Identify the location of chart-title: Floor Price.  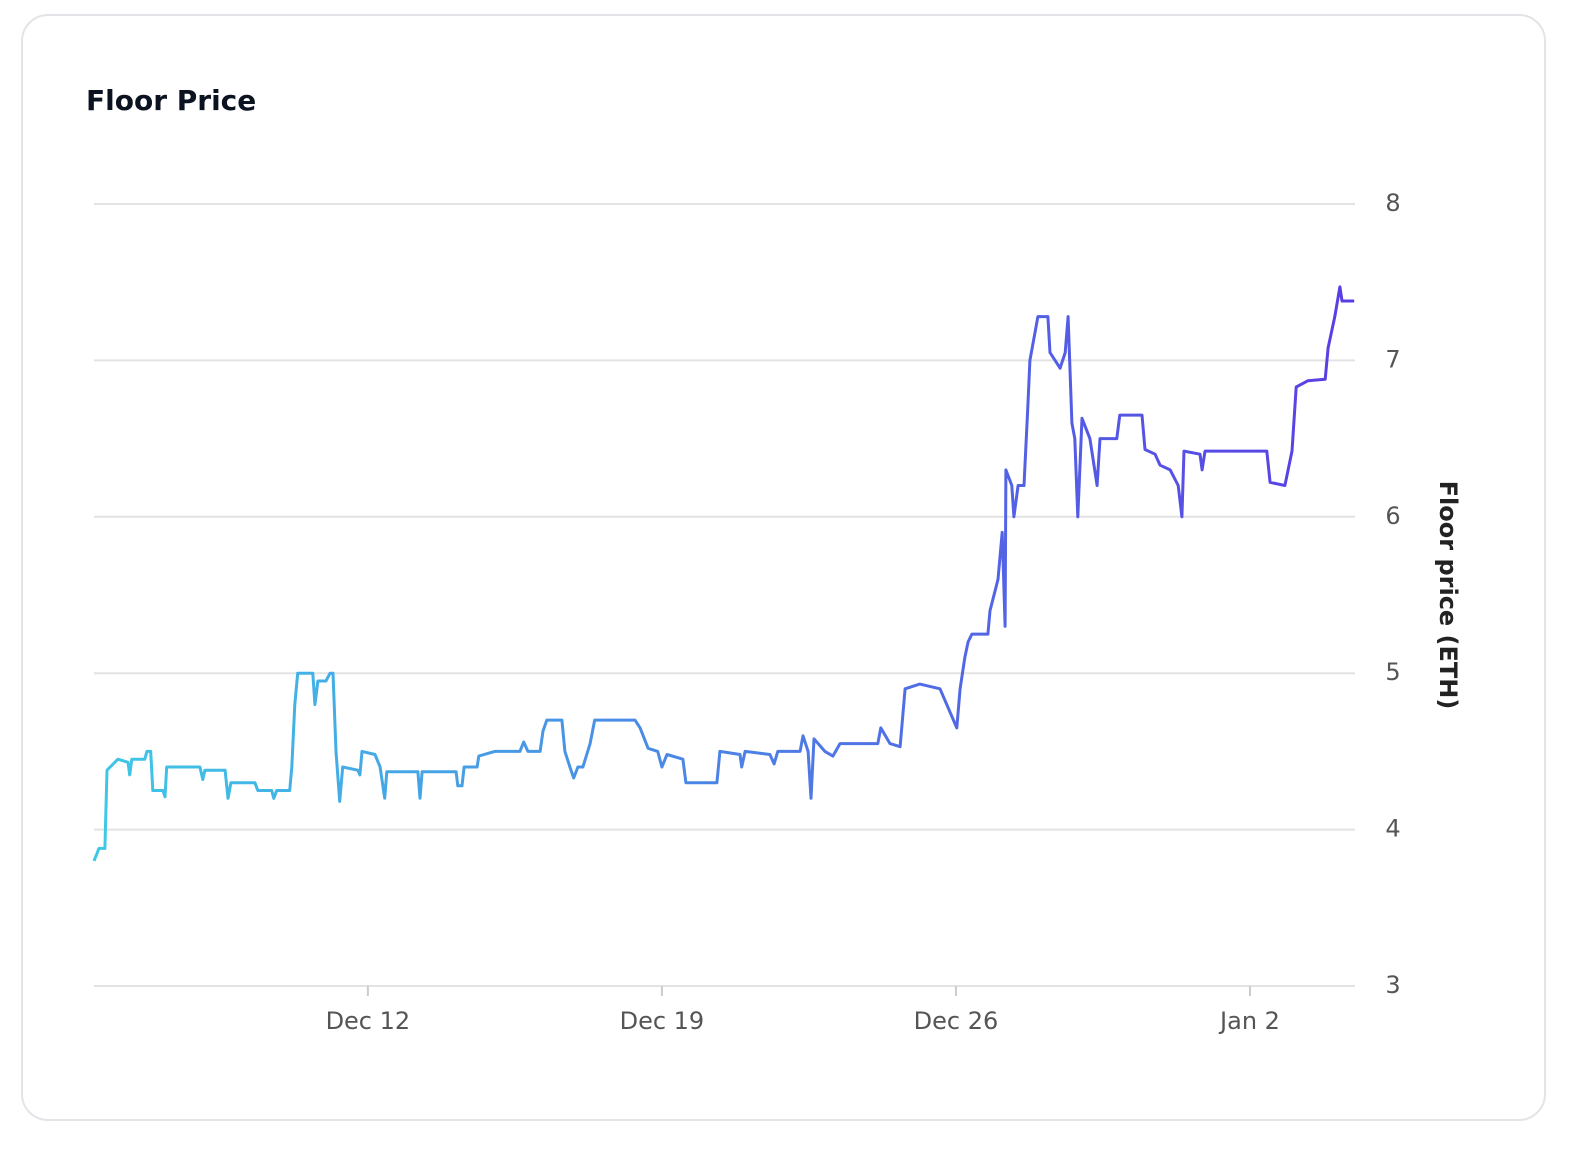
(171, 100).